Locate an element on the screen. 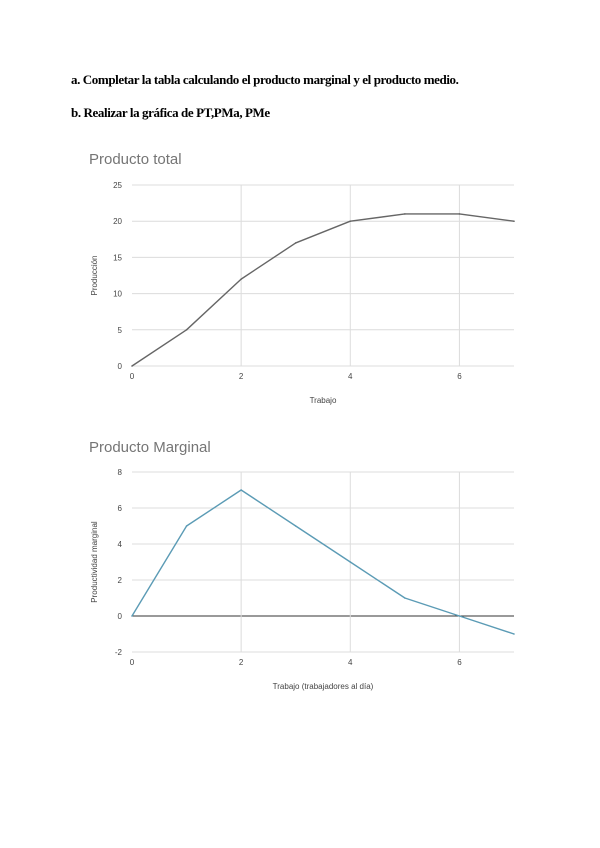 This screenshot has height=848, width=600. chart-title-marginal: Producto Marginal is located at coordinates (150, 447).